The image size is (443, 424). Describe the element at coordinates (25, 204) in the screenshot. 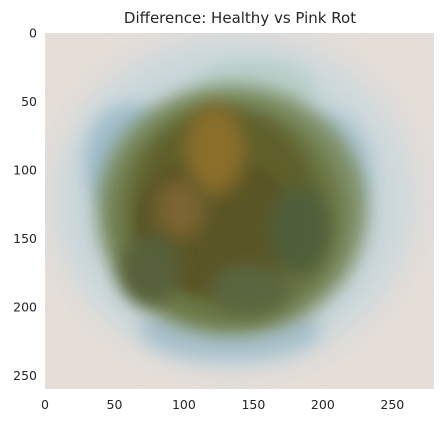

I see `y-axis: 0 50 100 150 200 250` at that location.